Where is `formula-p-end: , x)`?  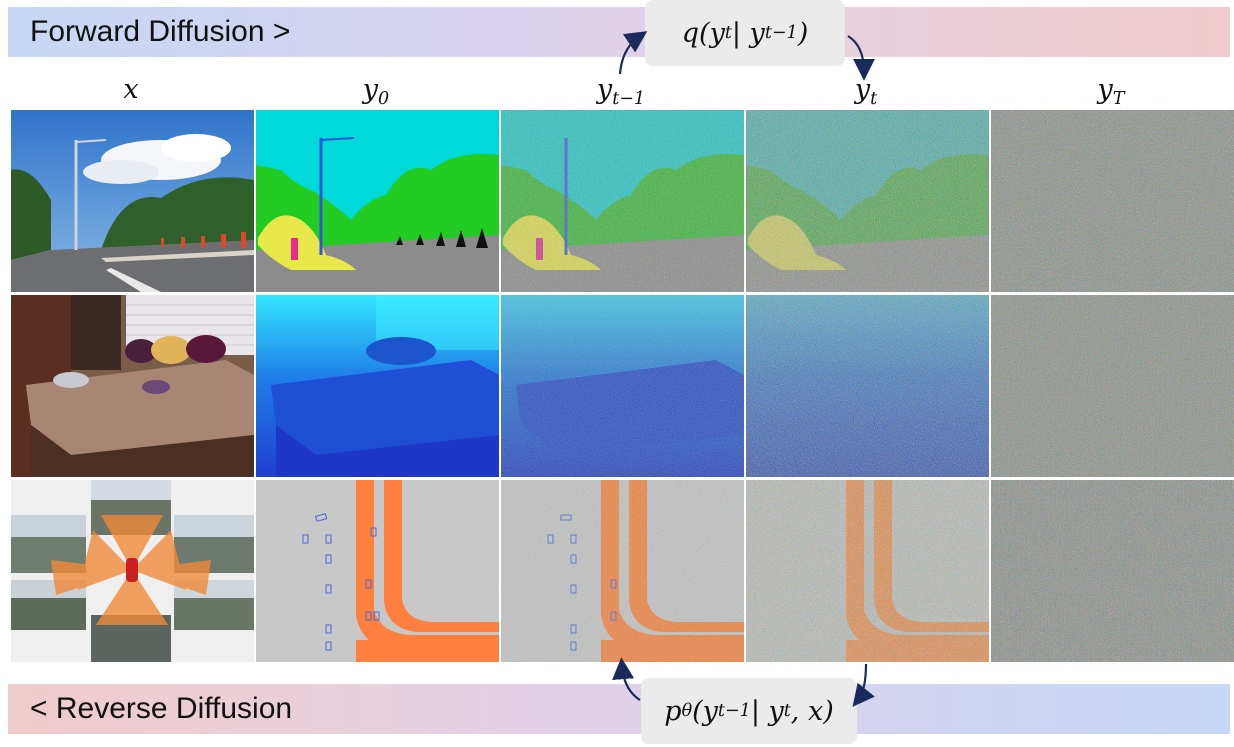
formula-p-end: , x) is located at coordinates (812, 711).